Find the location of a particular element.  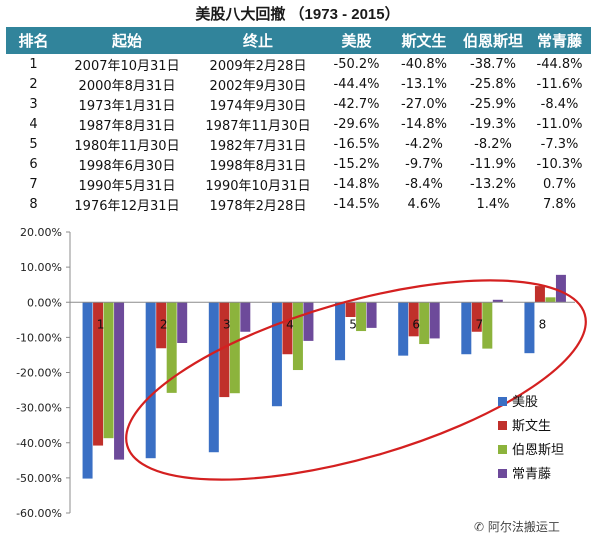

y-tick-label: -10.00% is located at coordinates (39, 337).